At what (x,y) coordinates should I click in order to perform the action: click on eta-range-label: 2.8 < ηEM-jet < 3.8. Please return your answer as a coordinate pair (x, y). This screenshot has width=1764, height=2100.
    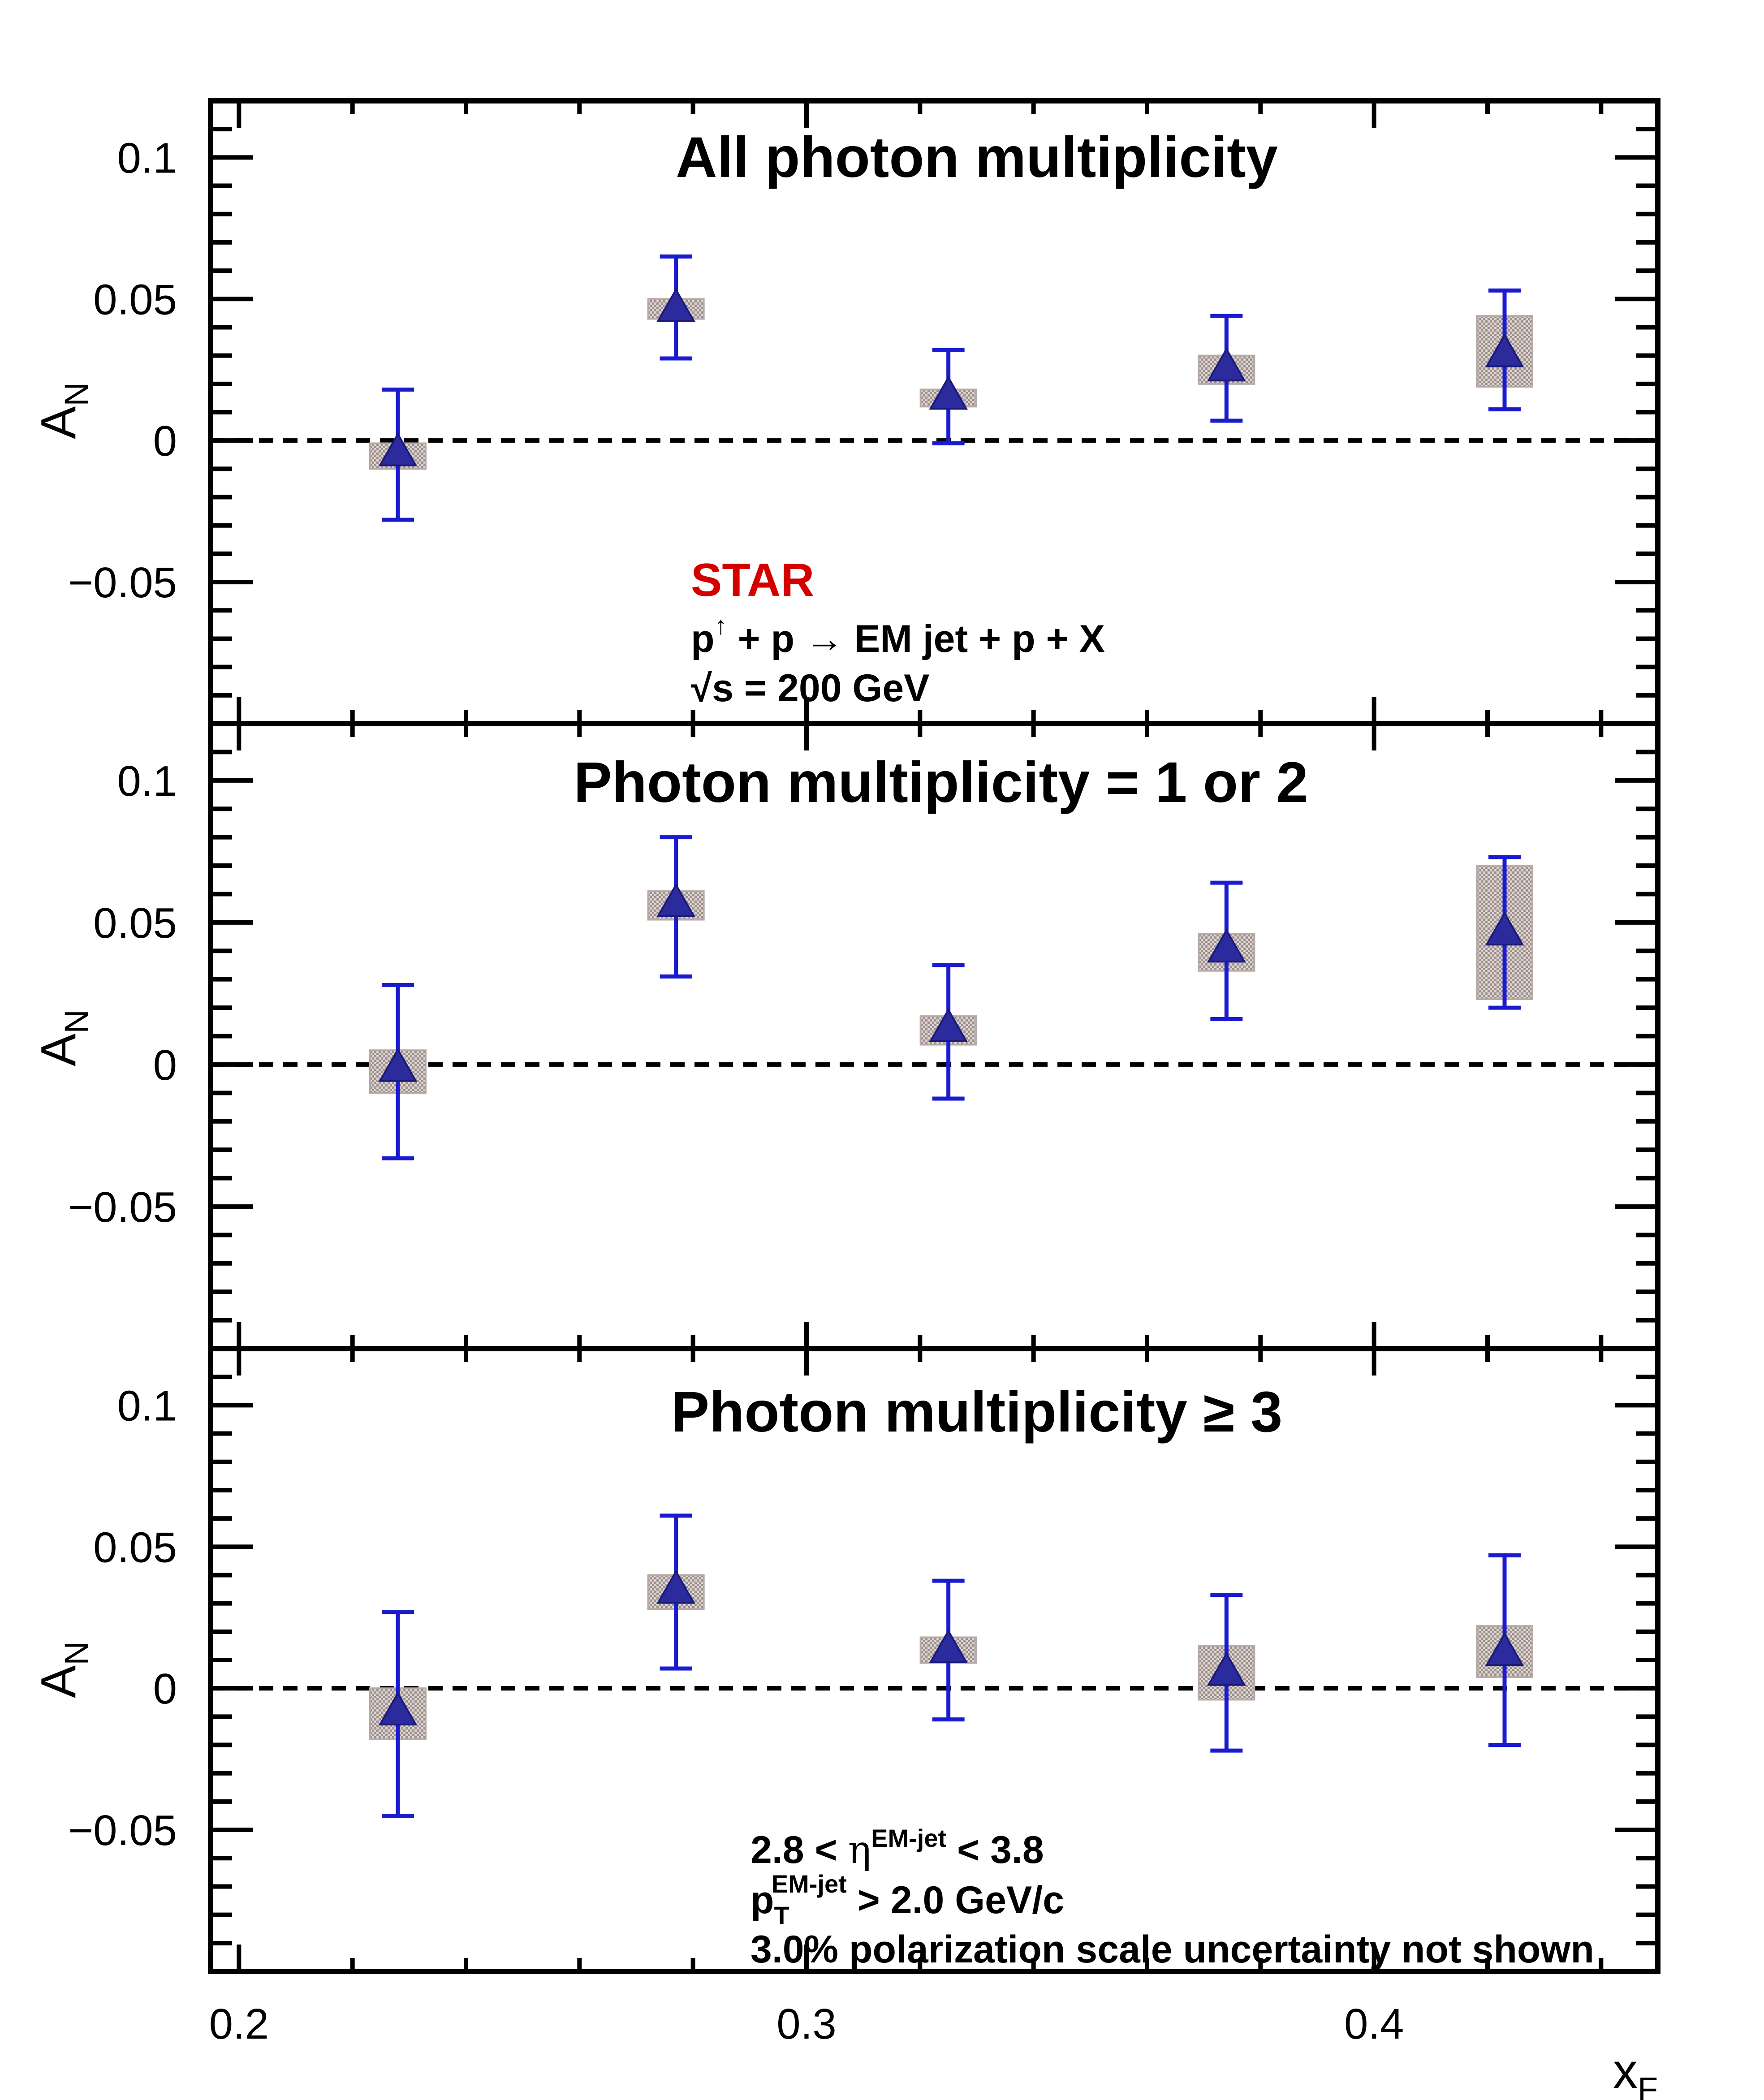
    Looking at the image, I should click on (897, 1848).